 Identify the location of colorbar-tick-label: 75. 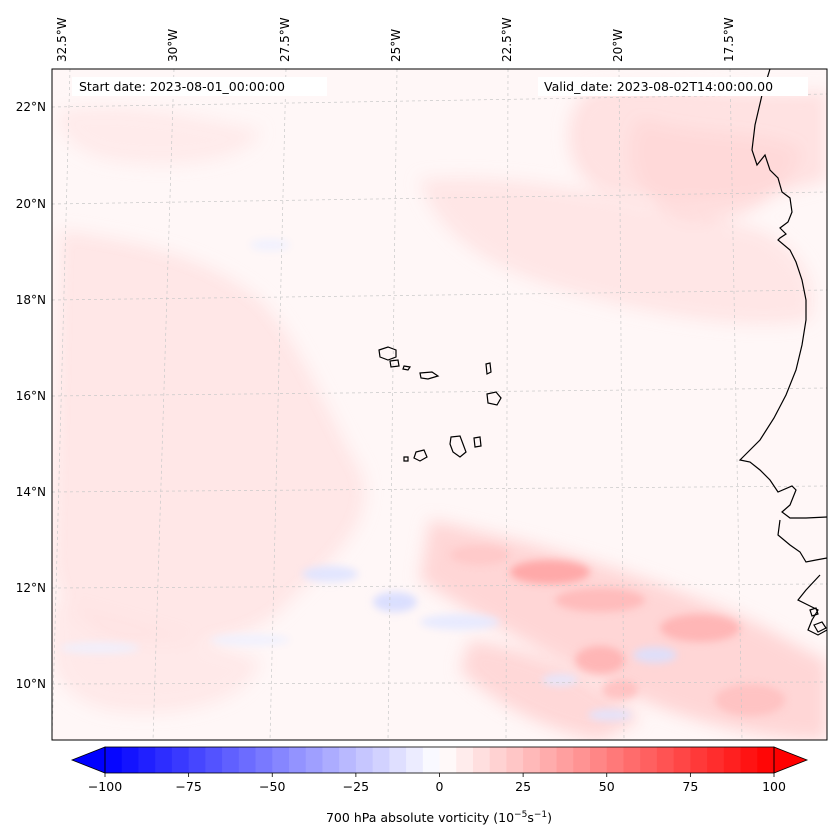
(690, 786).